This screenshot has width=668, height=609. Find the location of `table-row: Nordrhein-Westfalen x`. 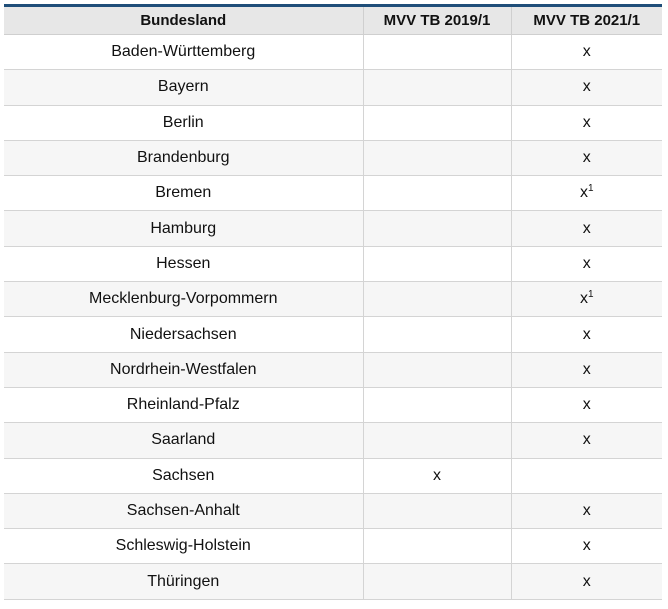

table-row: Nordrhein-Westfalen x is located at coordinates (333, 370).